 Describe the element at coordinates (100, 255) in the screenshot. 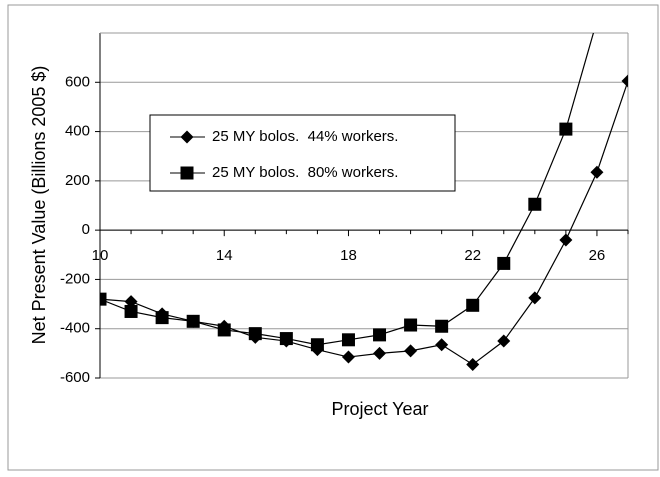

I see `x-tick-label: 10` at that location.